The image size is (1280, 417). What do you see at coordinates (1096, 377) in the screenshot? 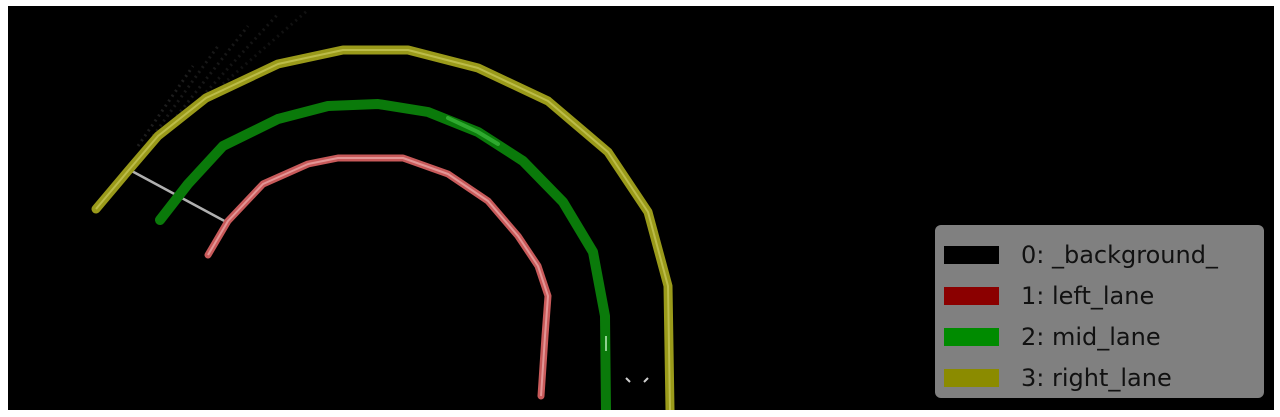
I see `legend-label: 3: right_lane` at bounding box center [1096, 377].